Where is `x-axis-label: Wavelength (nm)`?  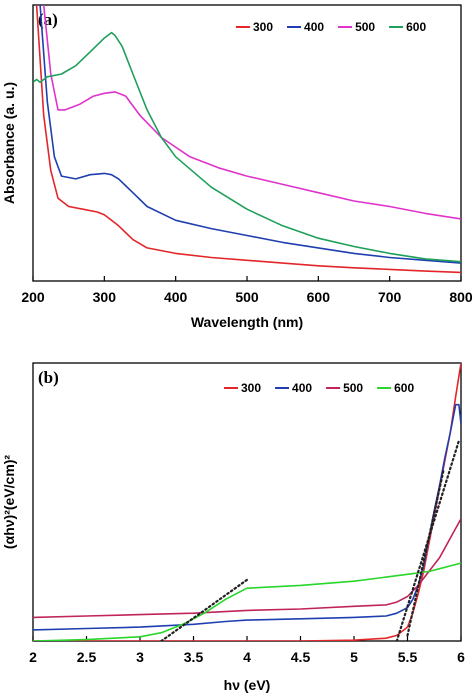
x-axis-label: Wavelength (nm) is located at coordinates (247, 322).